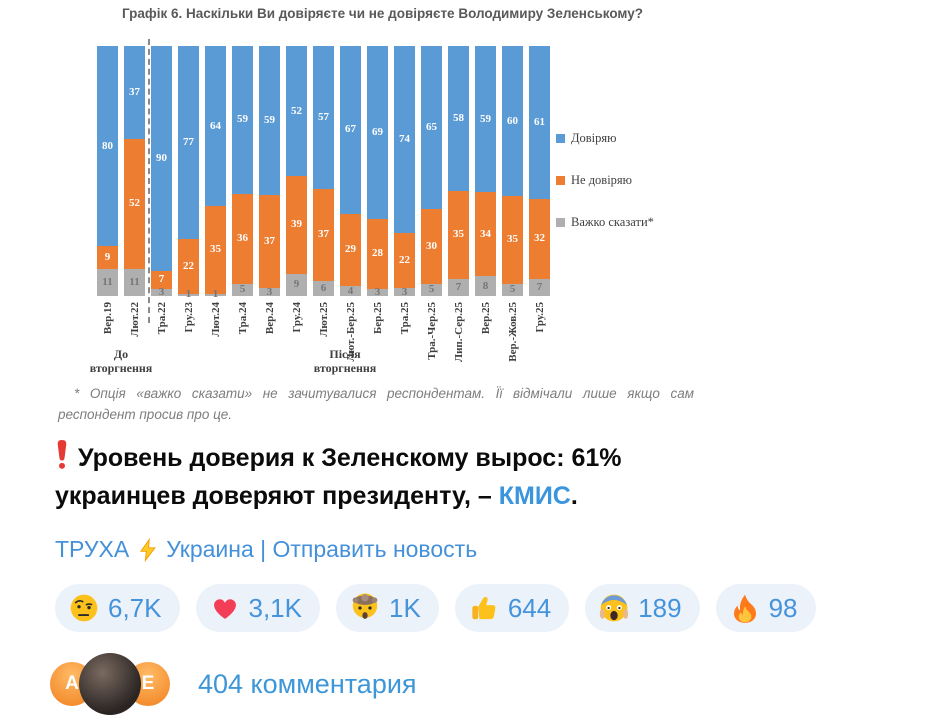 This screenshot has height=718, width=938. I want to click on segment-Не довіряю: 22, so click(188, 266).